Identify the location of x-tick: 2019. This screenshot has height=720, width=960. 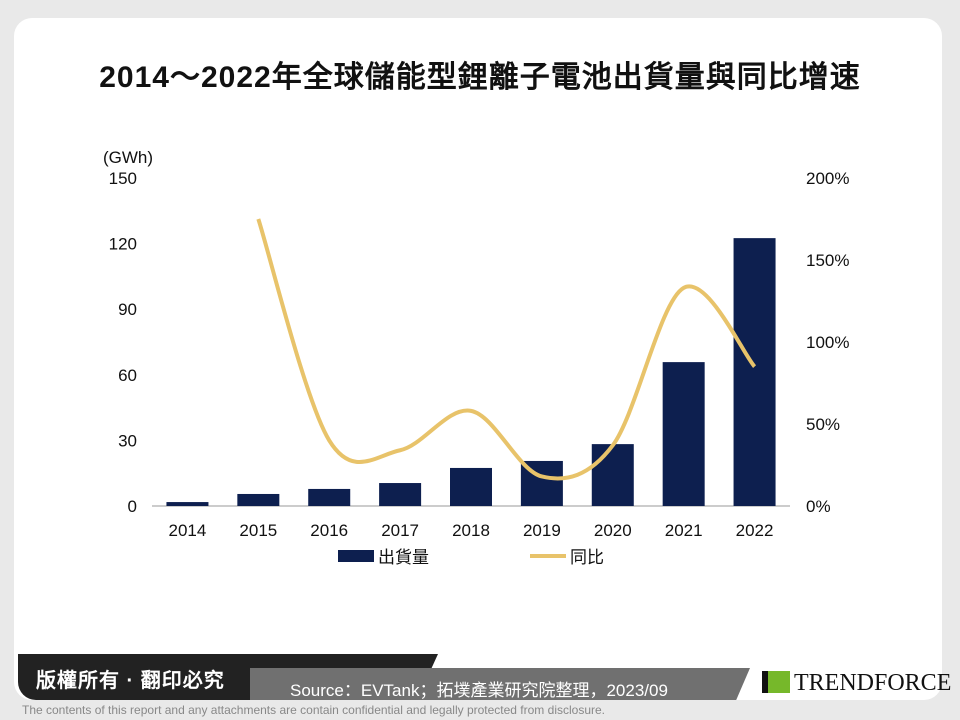
(542, 530).